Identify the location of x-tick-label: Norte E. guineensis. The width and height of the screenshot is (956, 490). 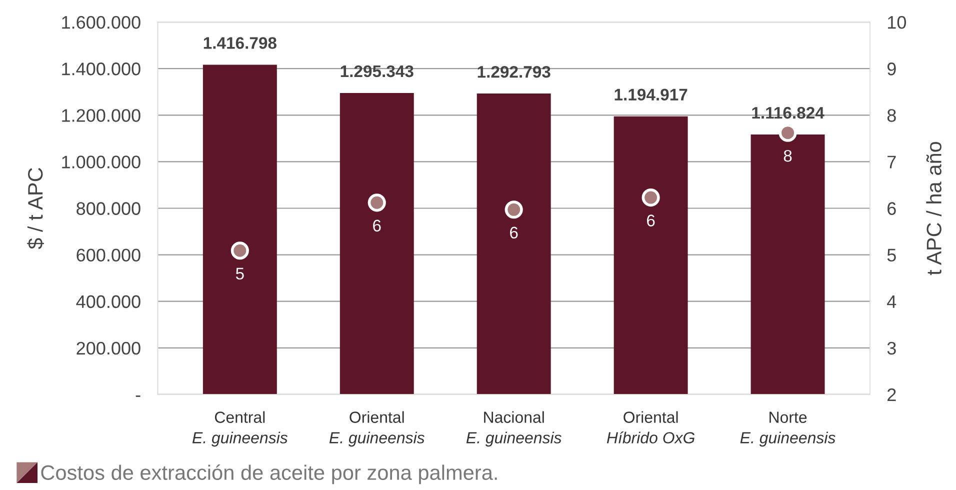
(788, 429).